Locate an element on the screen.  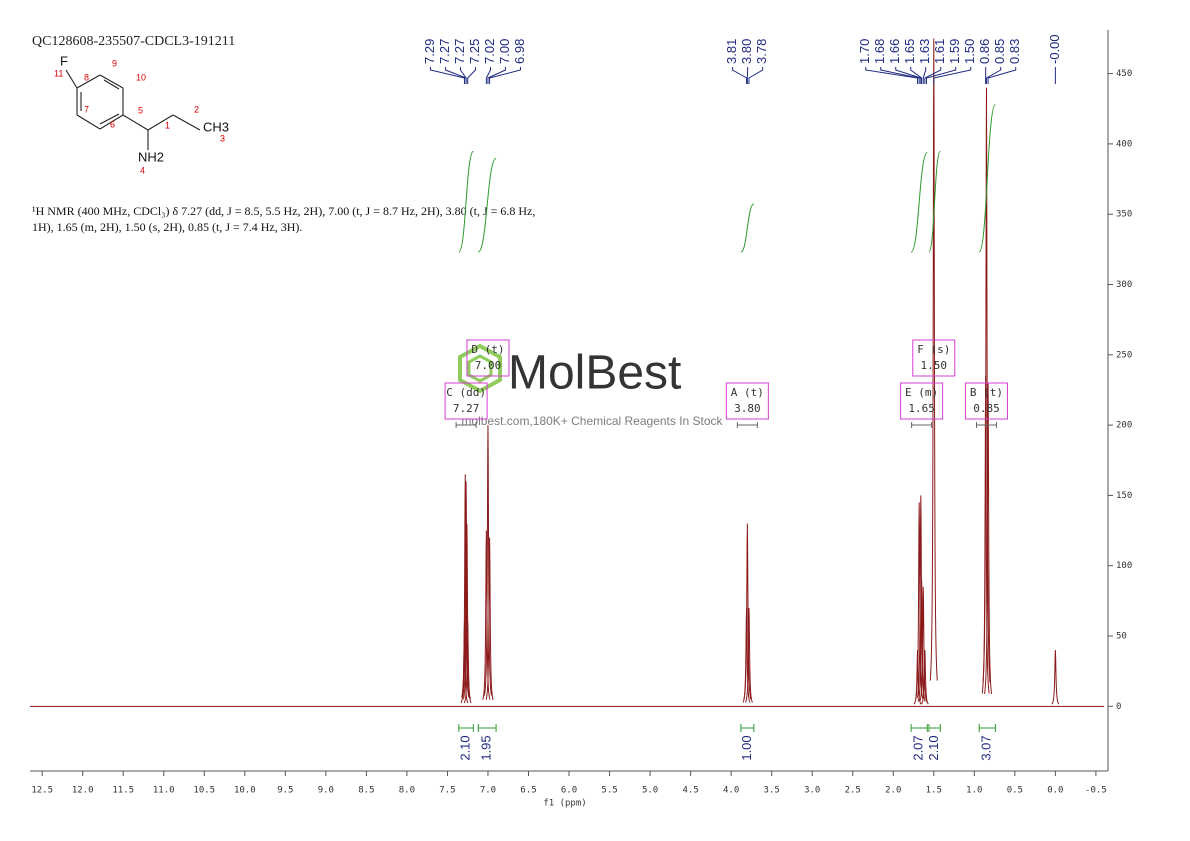
logo-hexagon is located at coordinates (480, 368).